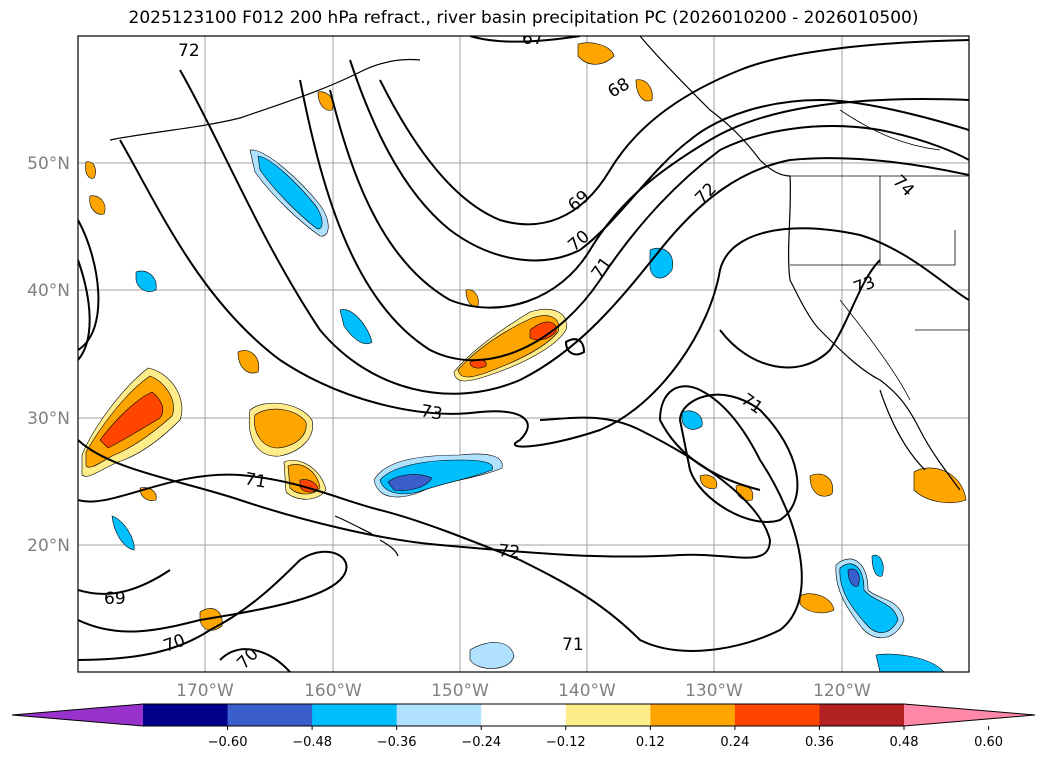  What do you see at coordinates (734, 742) in the screenshot?
I see `colorbar-tick-label: 0.24` at bounding box center [734, 742].